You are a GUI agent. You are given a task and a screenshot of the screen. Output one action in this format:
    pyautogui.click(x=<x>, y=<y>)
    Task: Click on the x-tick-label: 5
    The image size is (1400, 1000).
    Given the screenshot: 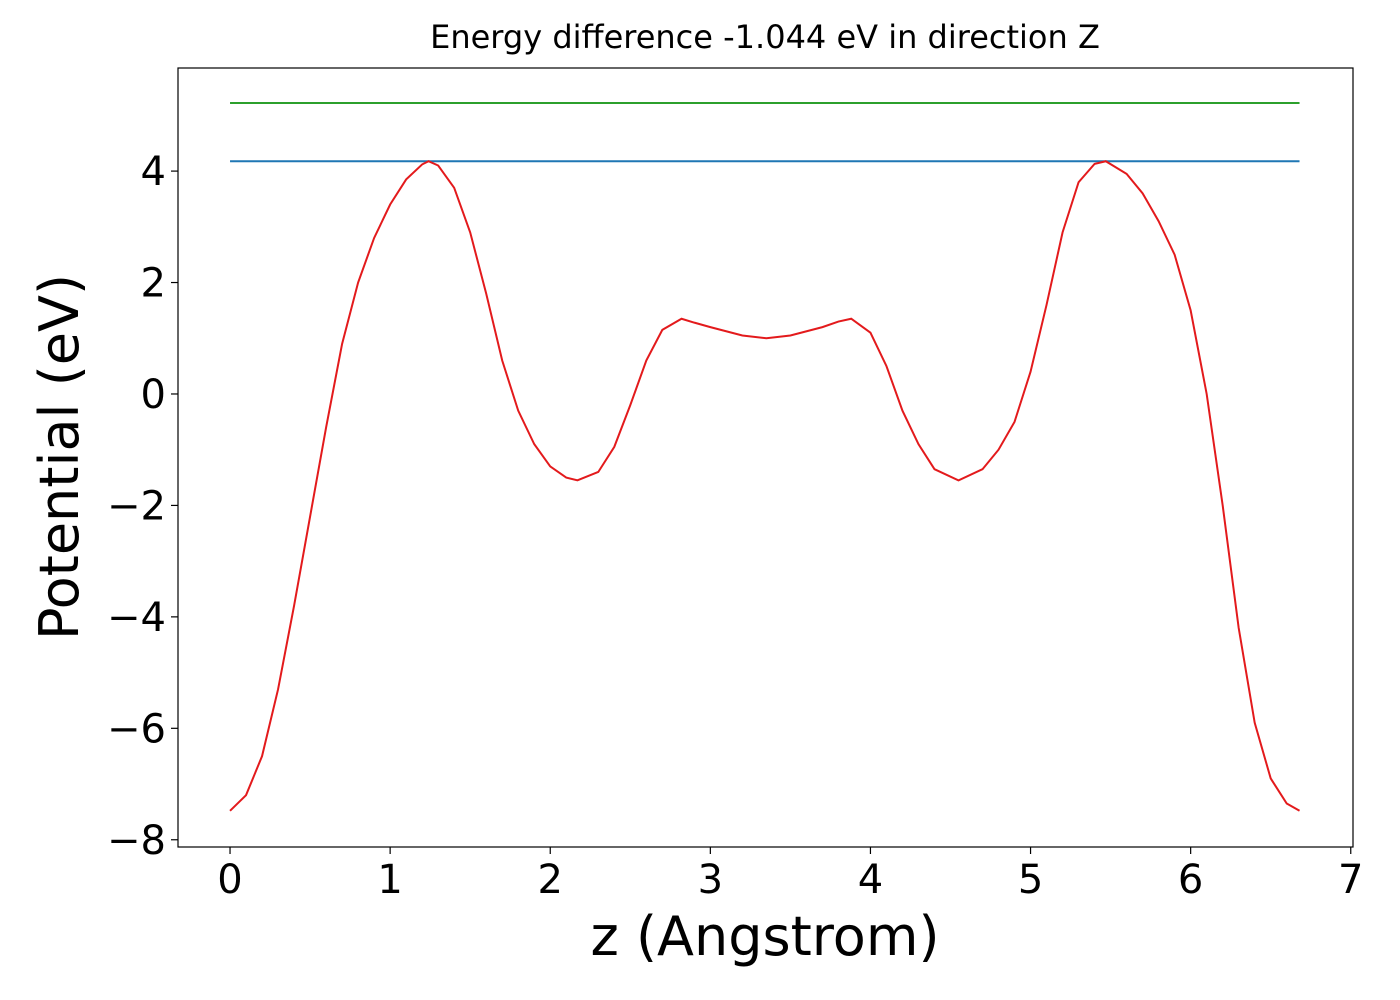 What is the action you would take?
    pyautogui.click(x=1030, y=880)
    